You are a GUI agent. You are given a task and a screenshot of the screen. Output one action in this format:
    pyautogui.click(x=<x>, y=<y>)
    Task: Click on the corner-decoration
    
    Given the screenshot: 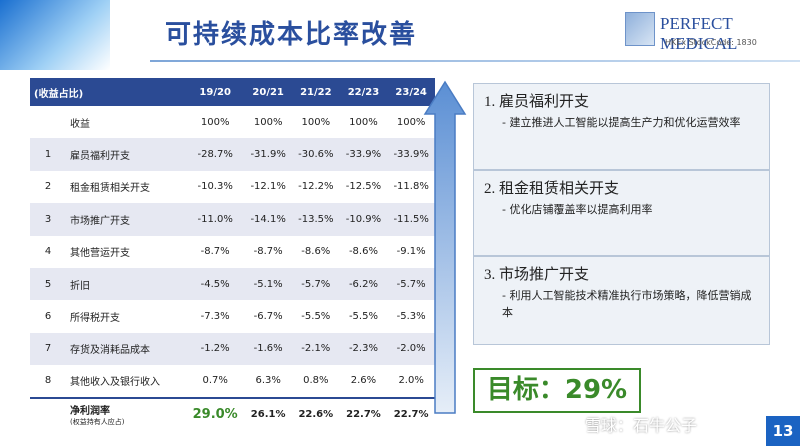 What is the action you would take?
    pyautogui.click(x=55, y=35)
    